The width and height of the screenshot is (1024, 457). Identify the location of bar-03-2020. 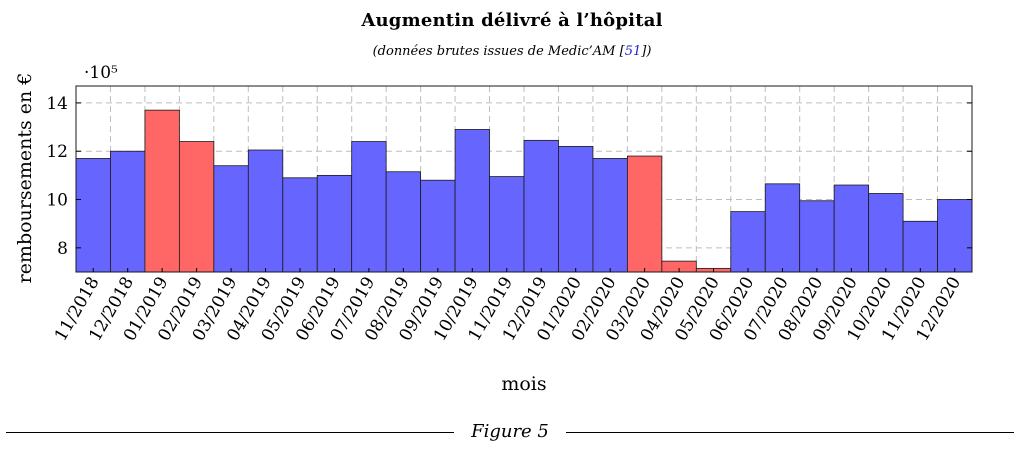
(644, 214).